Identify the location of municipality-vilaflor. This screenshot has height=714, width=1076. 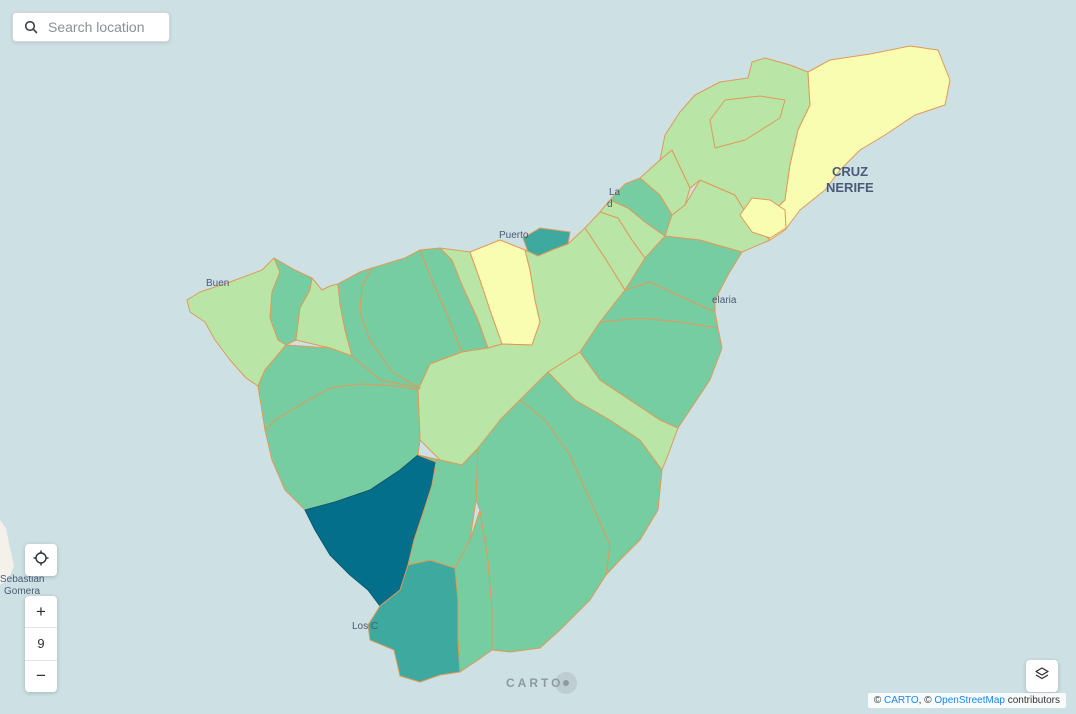
(443, 508).